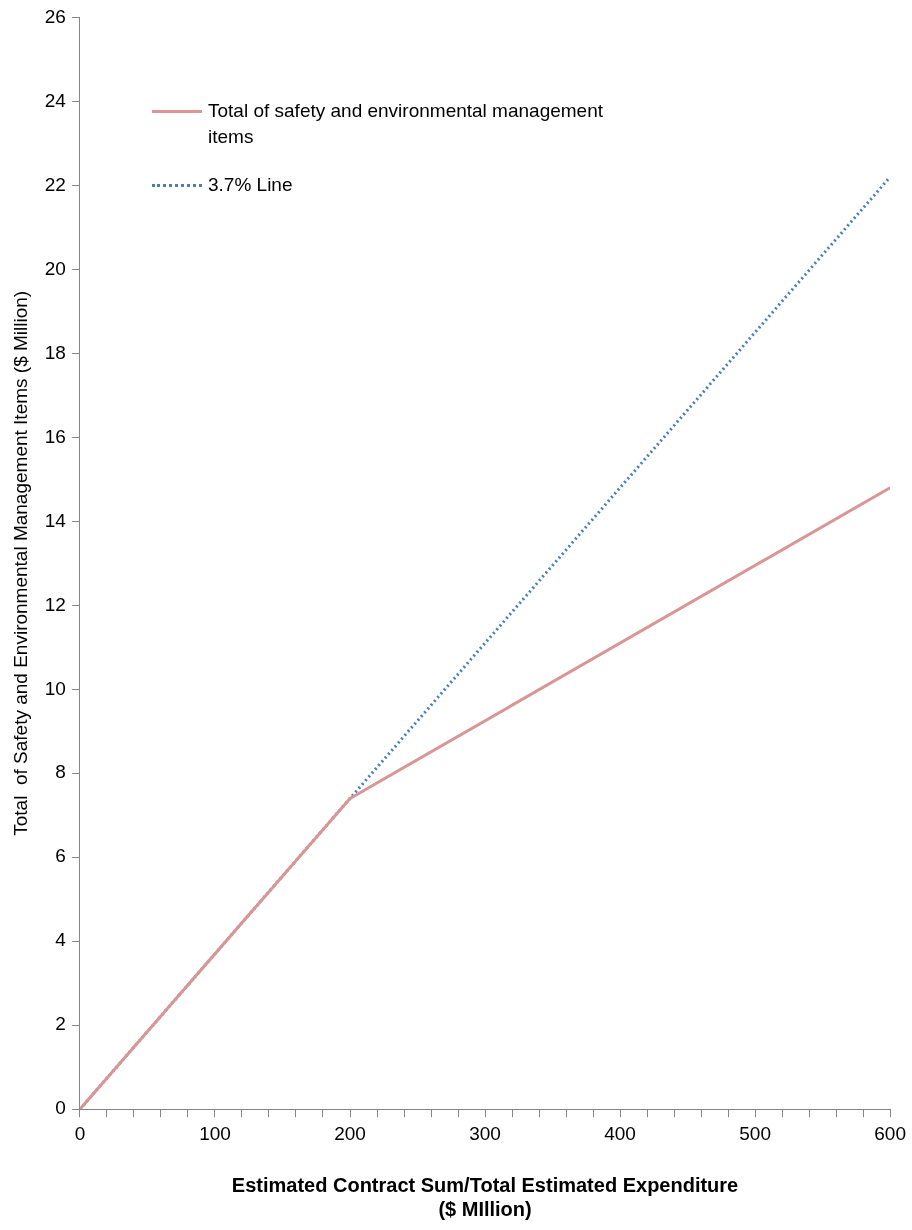  Describe the element at coordinates (485, 1133) in the screenshot. I see `x-tick-label: 300` at that location.